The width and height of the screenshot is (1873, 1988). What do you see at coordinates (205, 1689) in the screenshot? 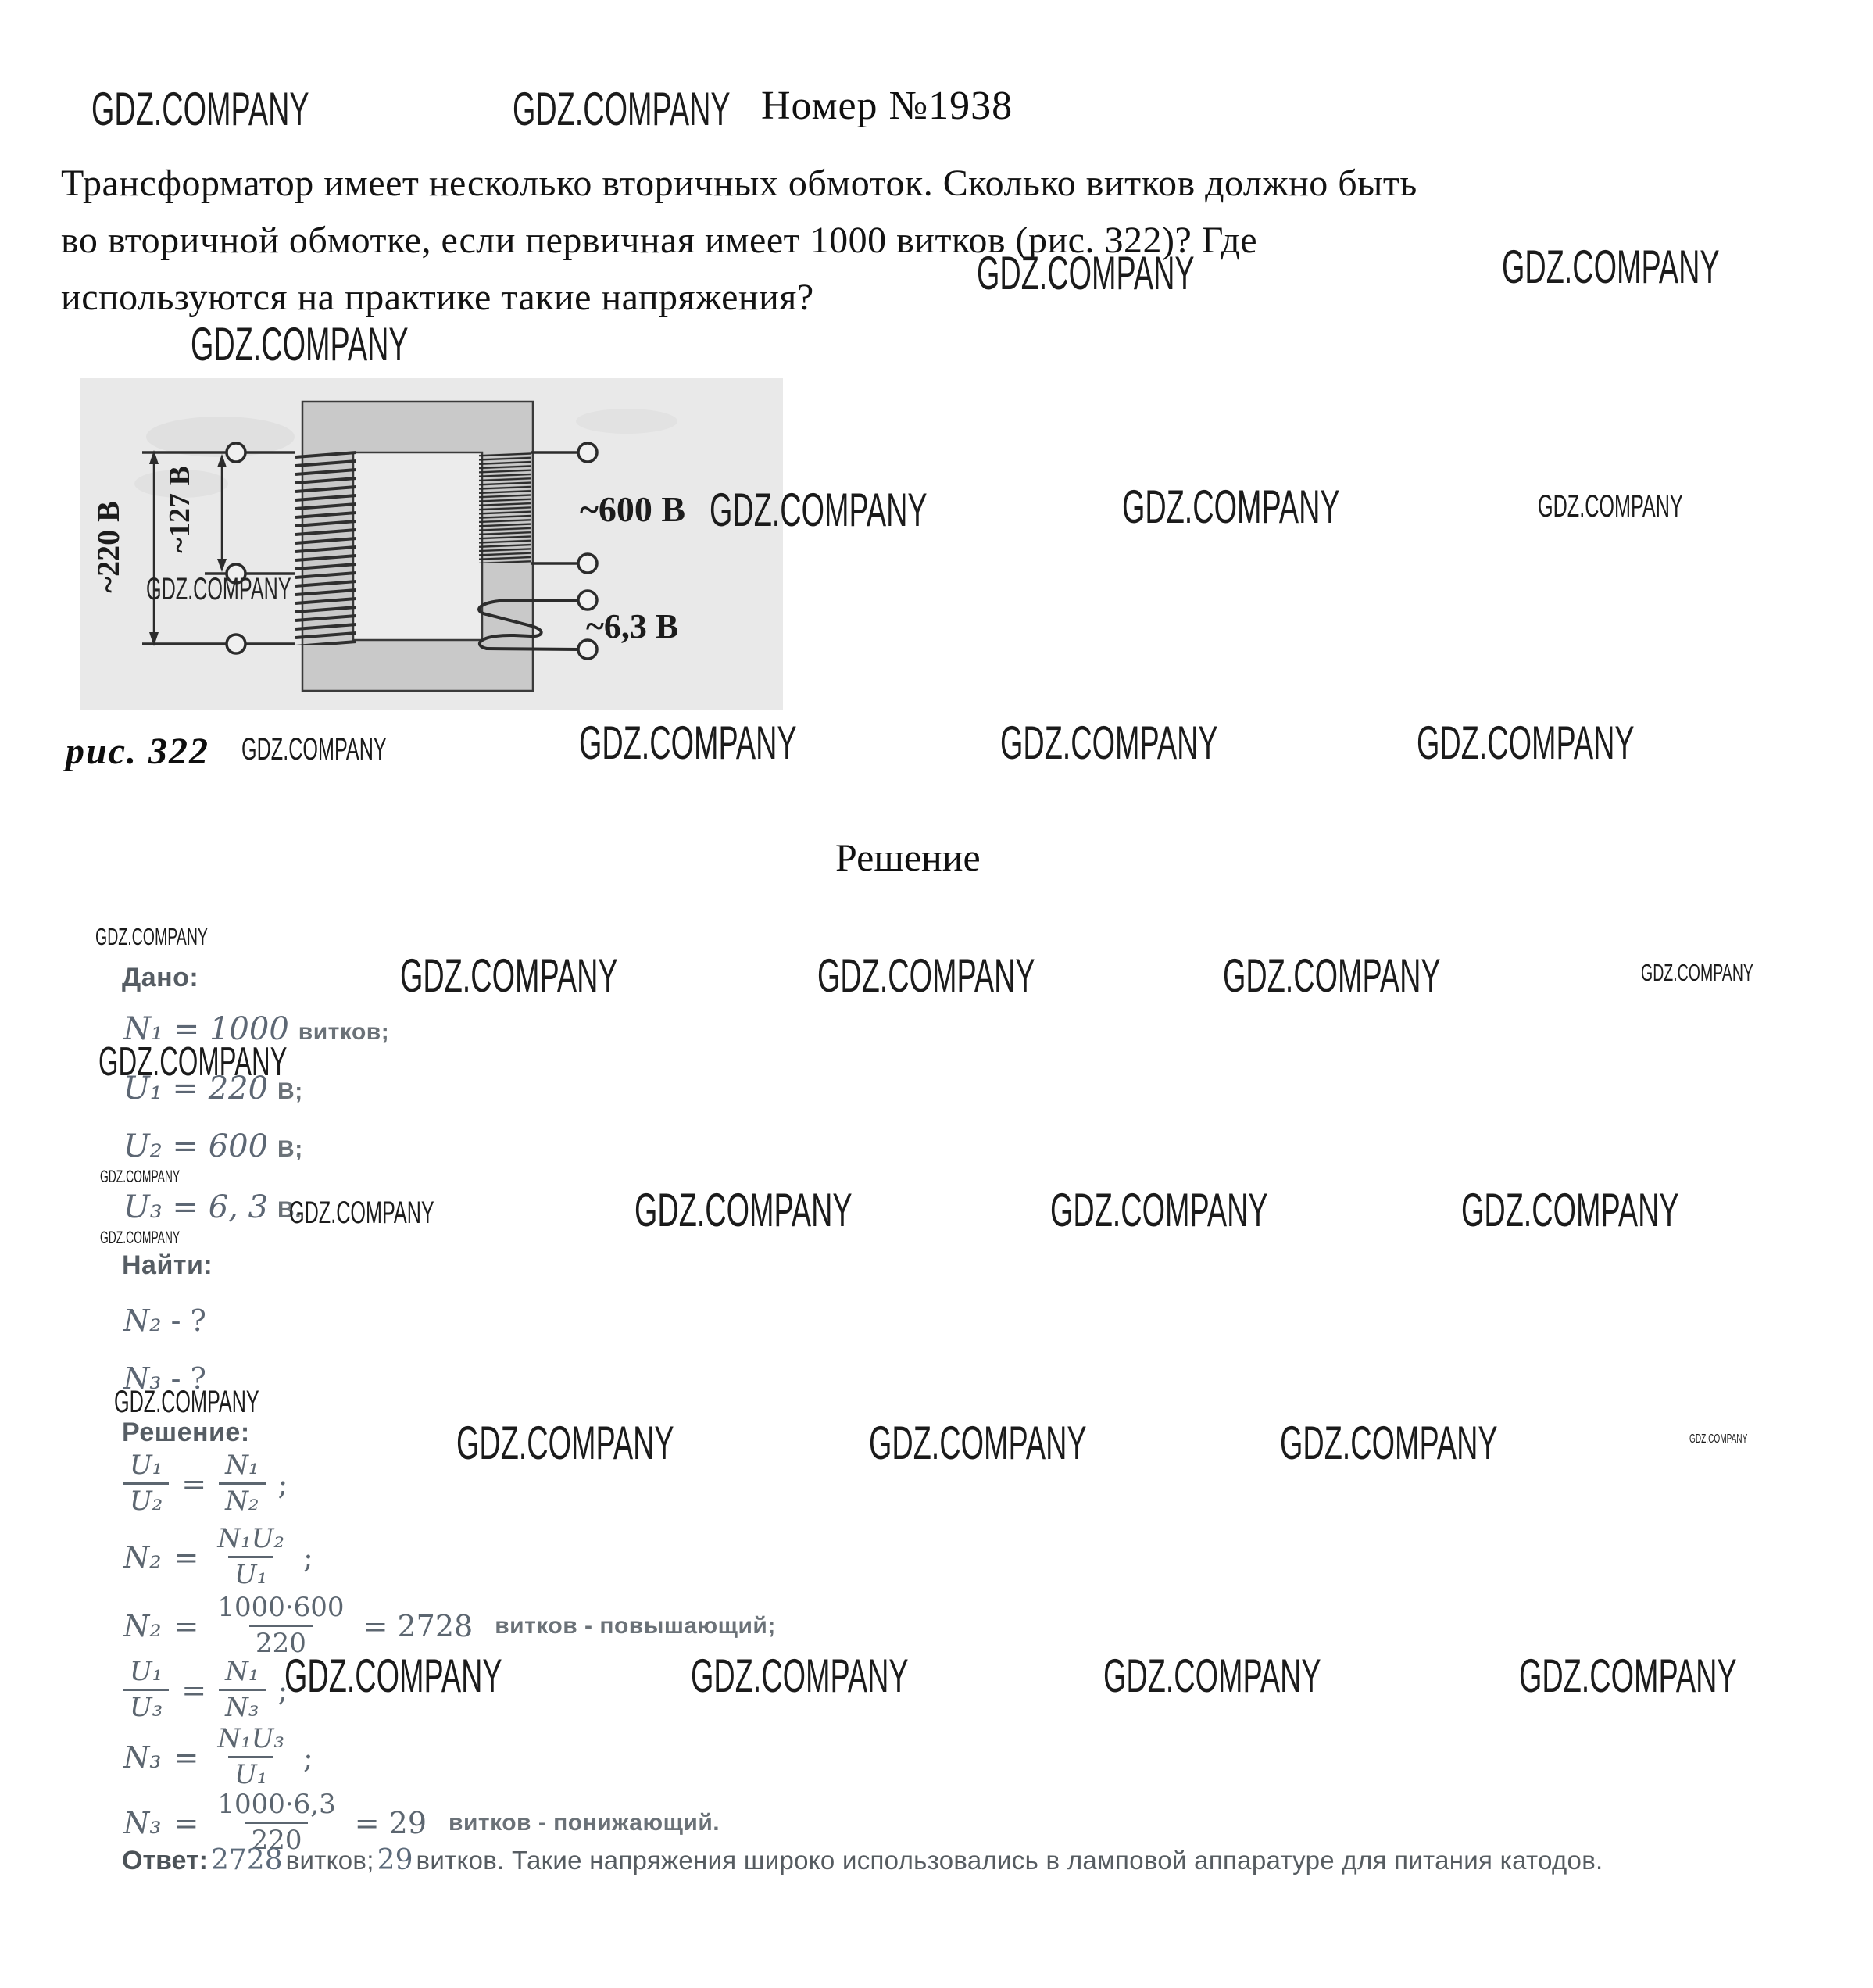
I see `formula-ratio-u1u3: U₁ U₃ = N₁ N₃ ;` at bounding box center [205, 1689].